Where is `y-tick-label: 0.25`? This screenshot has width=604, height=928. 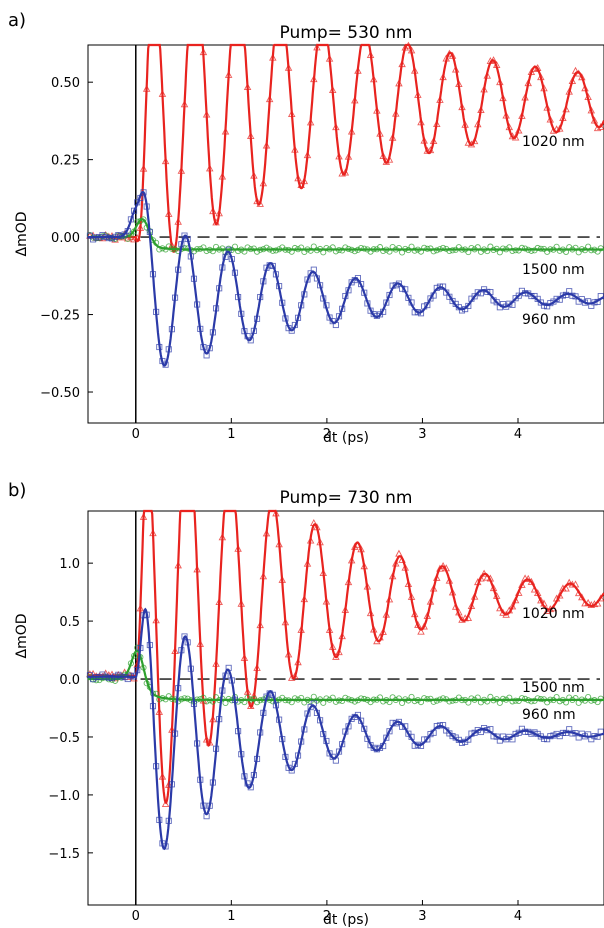
y-tick-label: 0.25 is located at coordinates (65, 161).